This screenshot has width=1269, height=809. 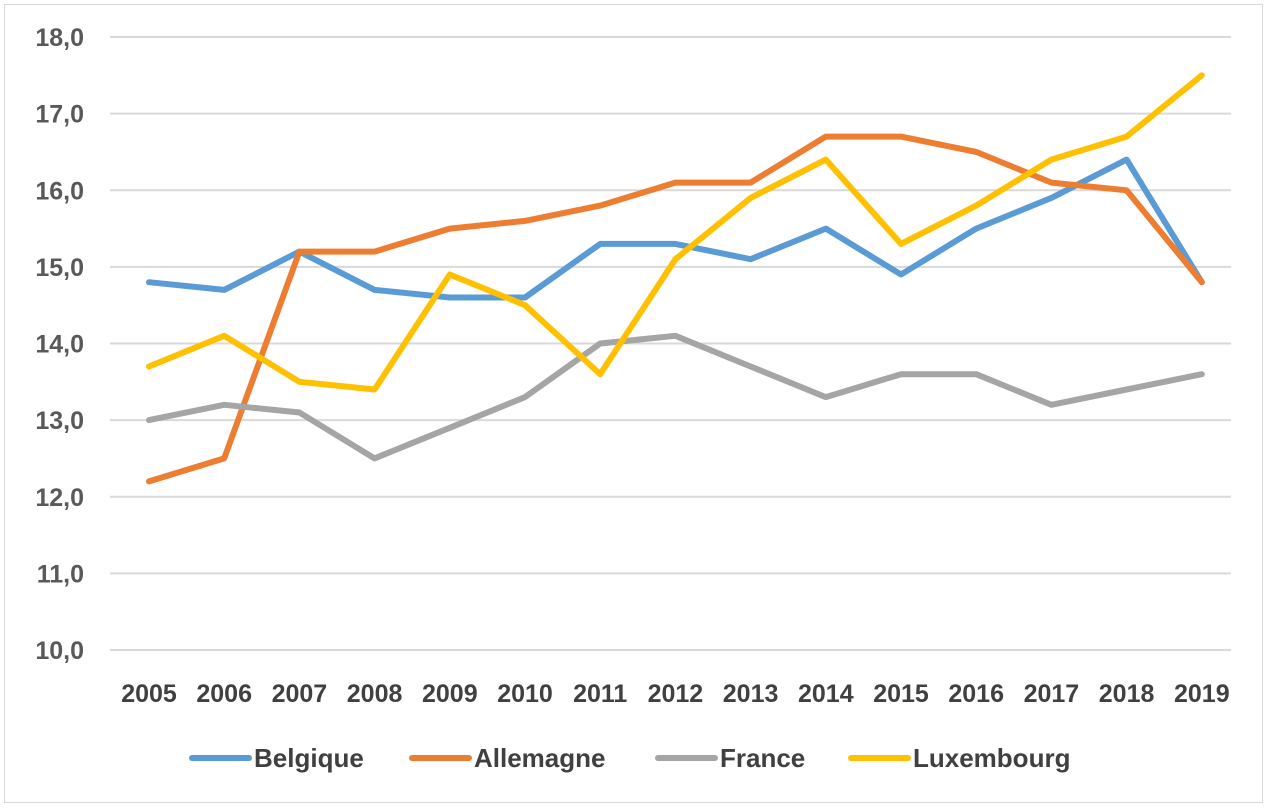 I want to click on x-tick-label: 2016, so click(x=976, y=694).